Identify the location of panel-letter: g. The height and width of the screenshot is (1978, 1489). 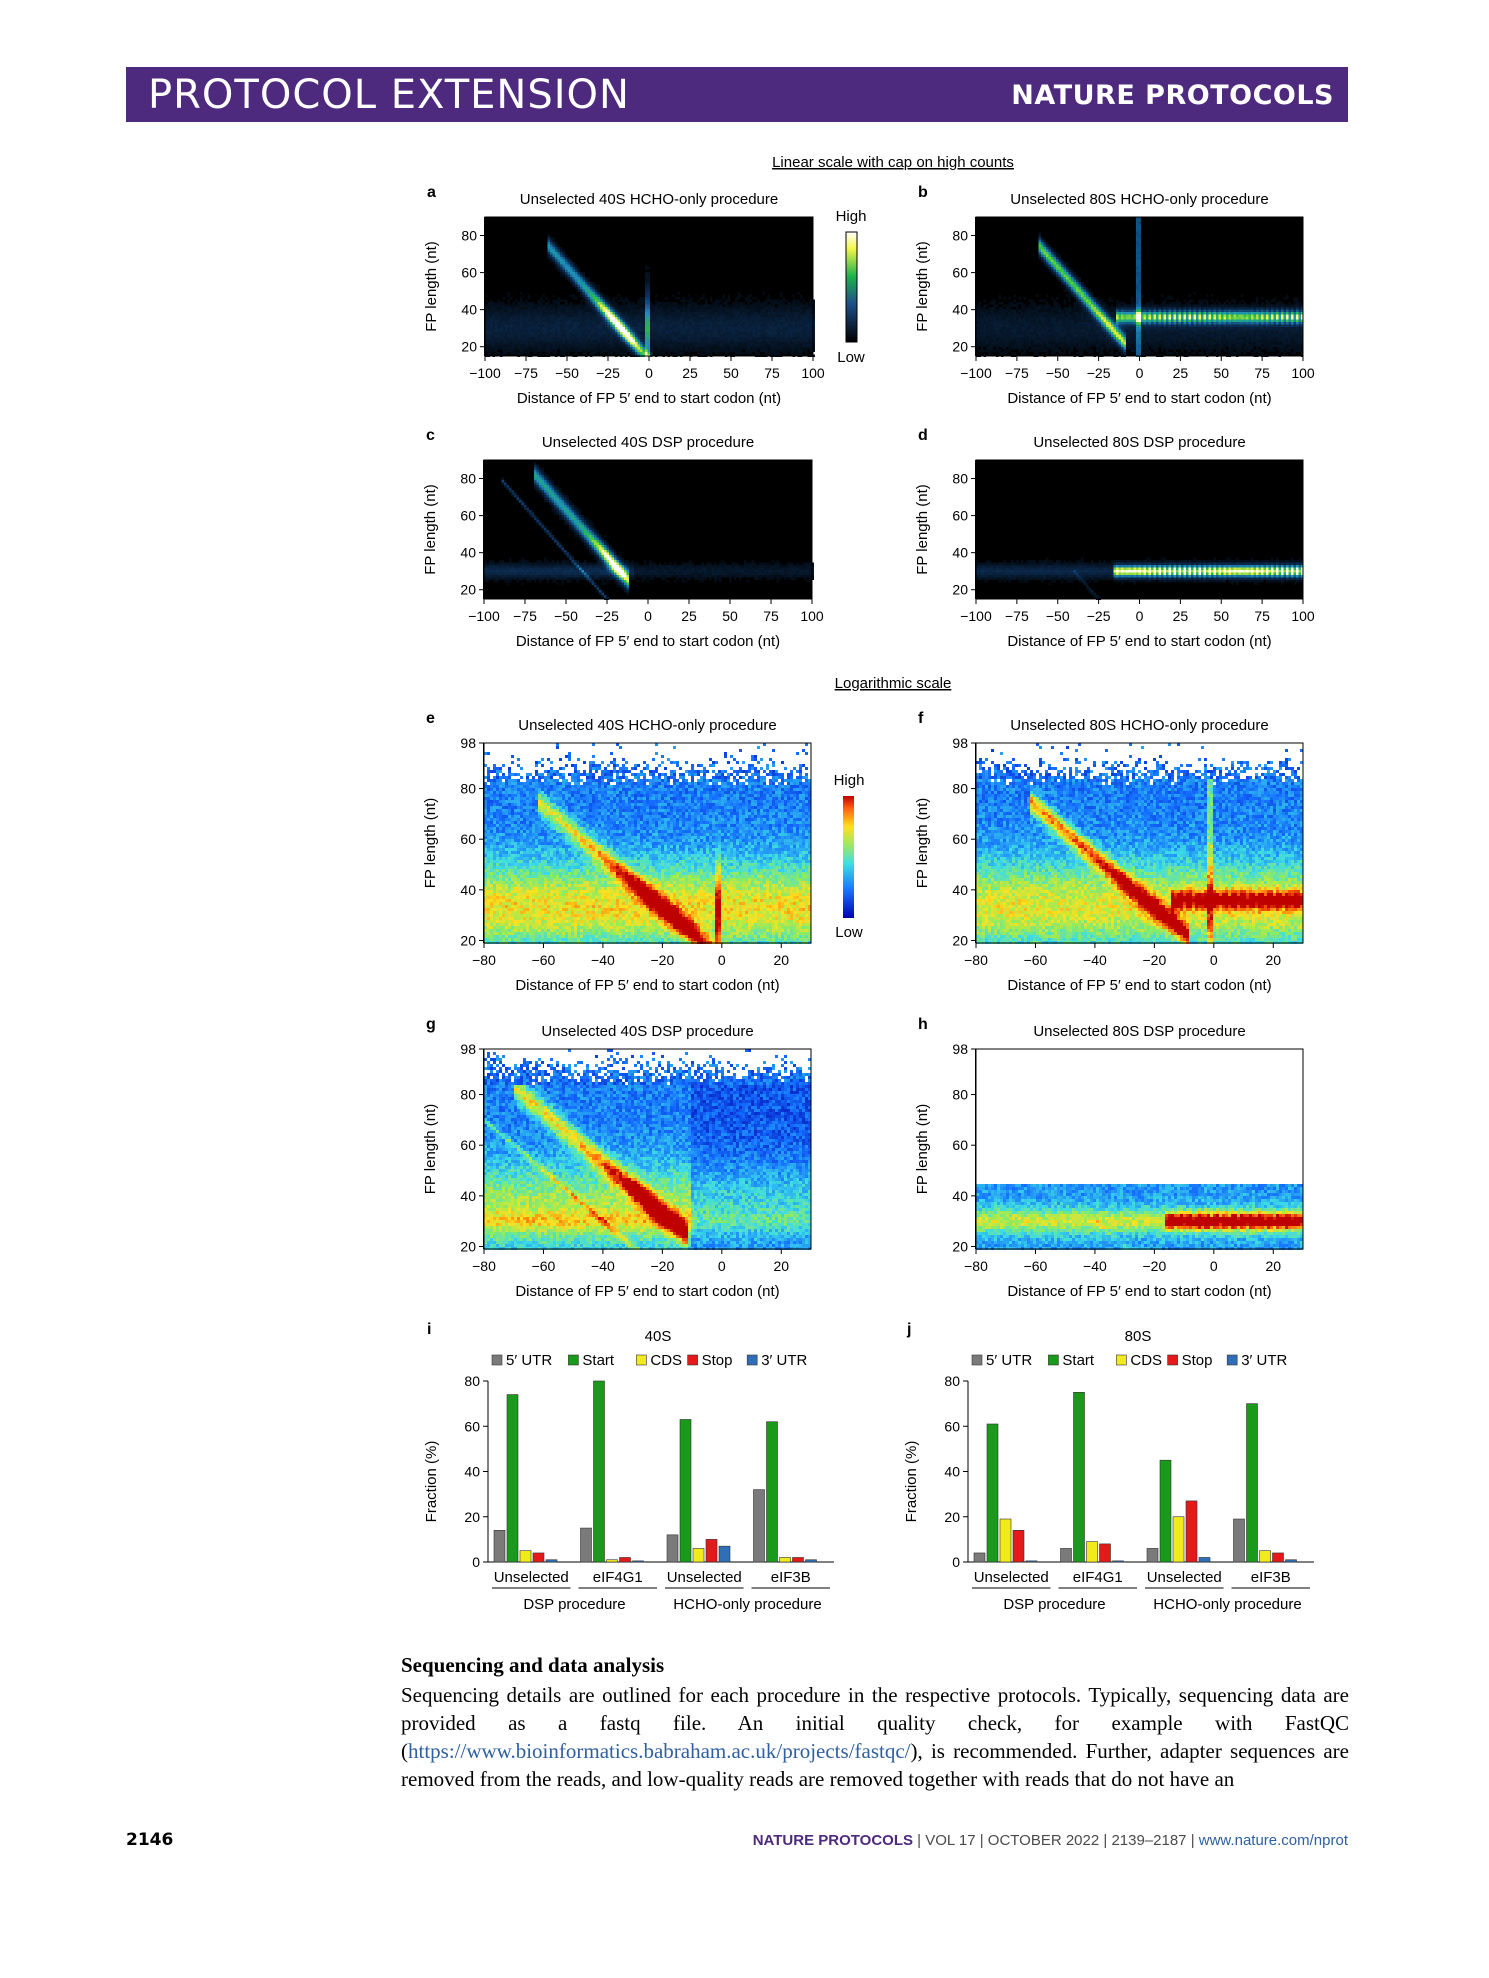
(431, 1024).